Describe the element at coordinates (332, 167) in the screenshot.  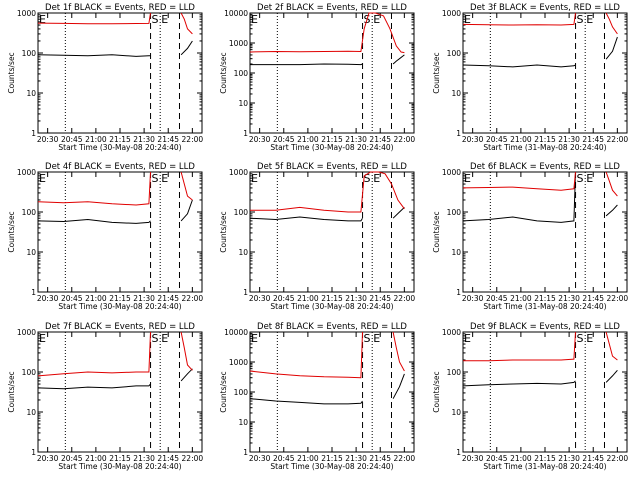
I see `panel-title: Det 5f BLACK = Events, RED = LLD` at that location.